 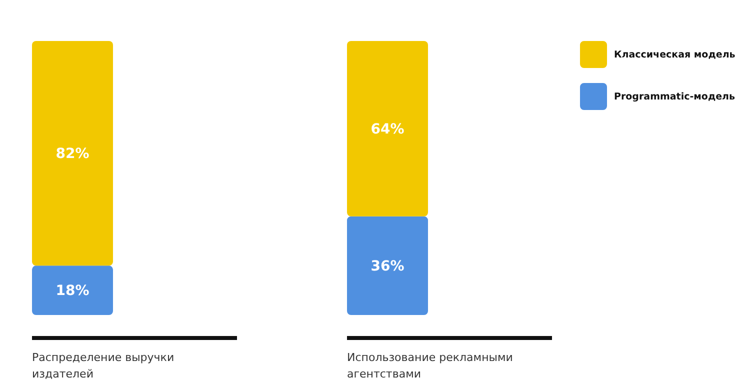 What do you see at coordinates (387, 266) in the screenshot?
I see `data-label: 36%` at bounding box center [387, 266].